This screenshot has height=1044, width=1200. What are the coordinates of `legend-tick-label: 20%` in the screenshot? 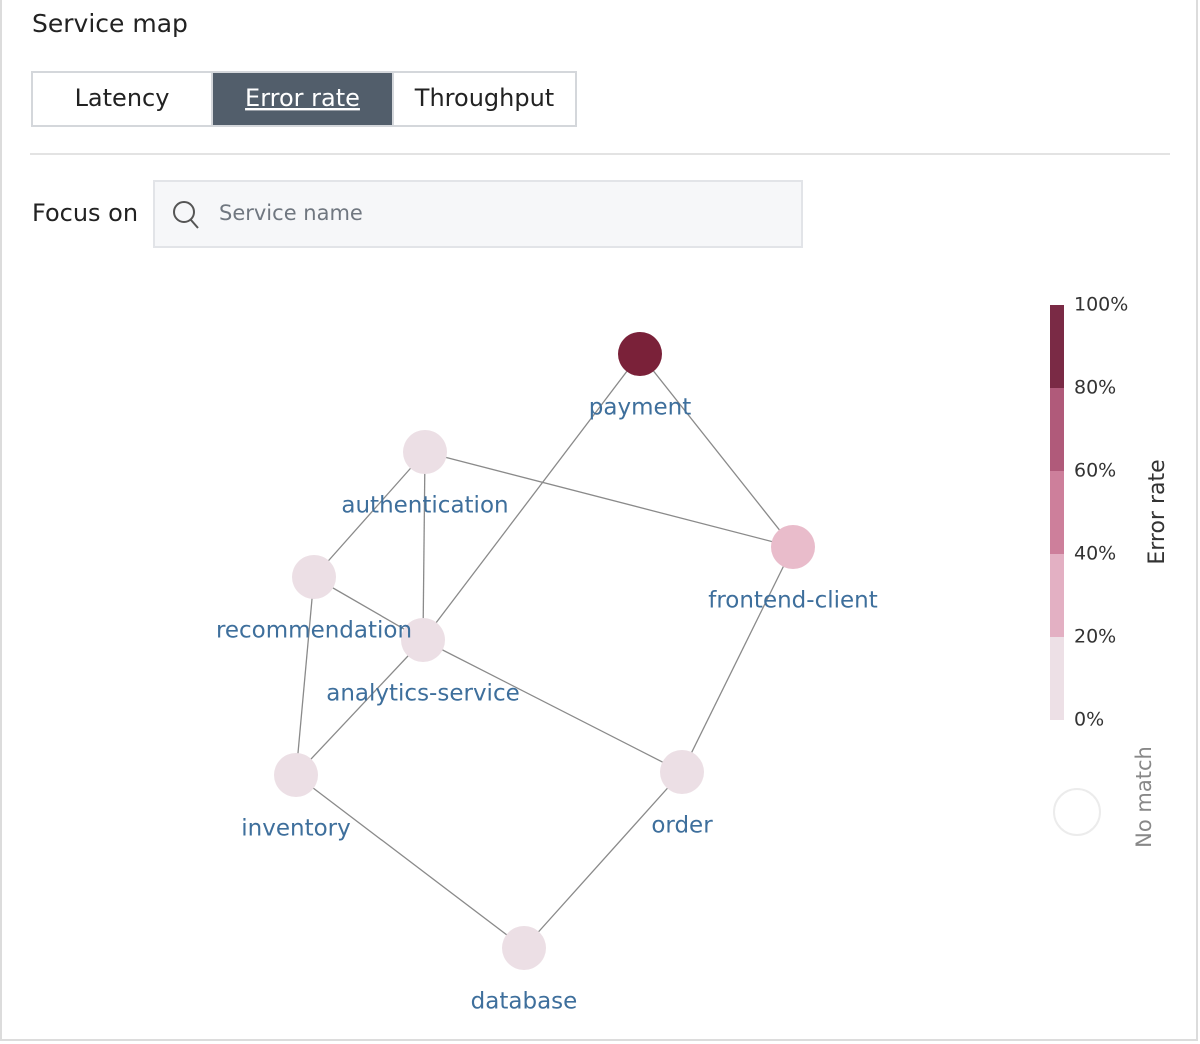 It's located at (1095, 637).